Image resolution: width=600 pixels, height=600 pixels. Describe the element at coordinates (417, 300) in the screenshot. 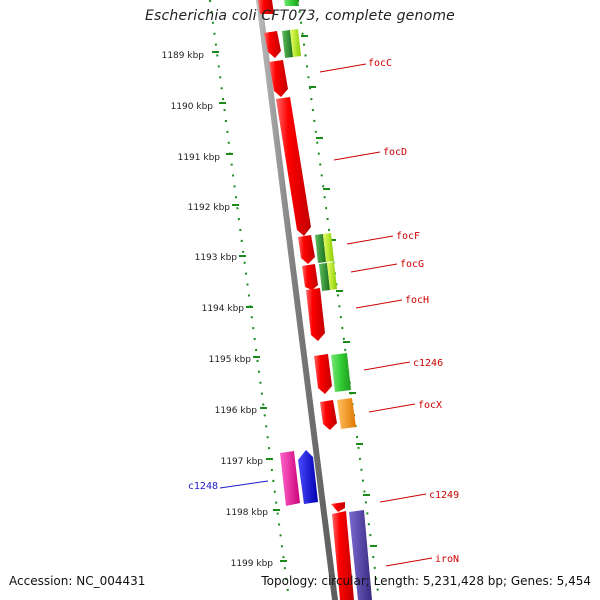

I see `gene-label-foch: focH` at that location.